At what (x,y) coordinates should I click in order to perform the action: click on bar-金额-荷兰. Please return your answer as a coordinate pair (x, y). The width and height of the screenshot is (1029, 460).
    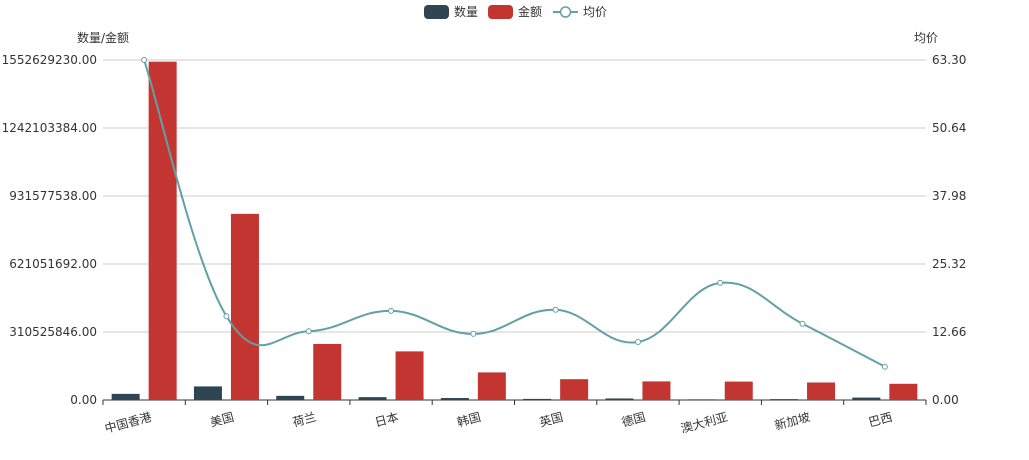
    Looking at the image, I should click on (327, 371).